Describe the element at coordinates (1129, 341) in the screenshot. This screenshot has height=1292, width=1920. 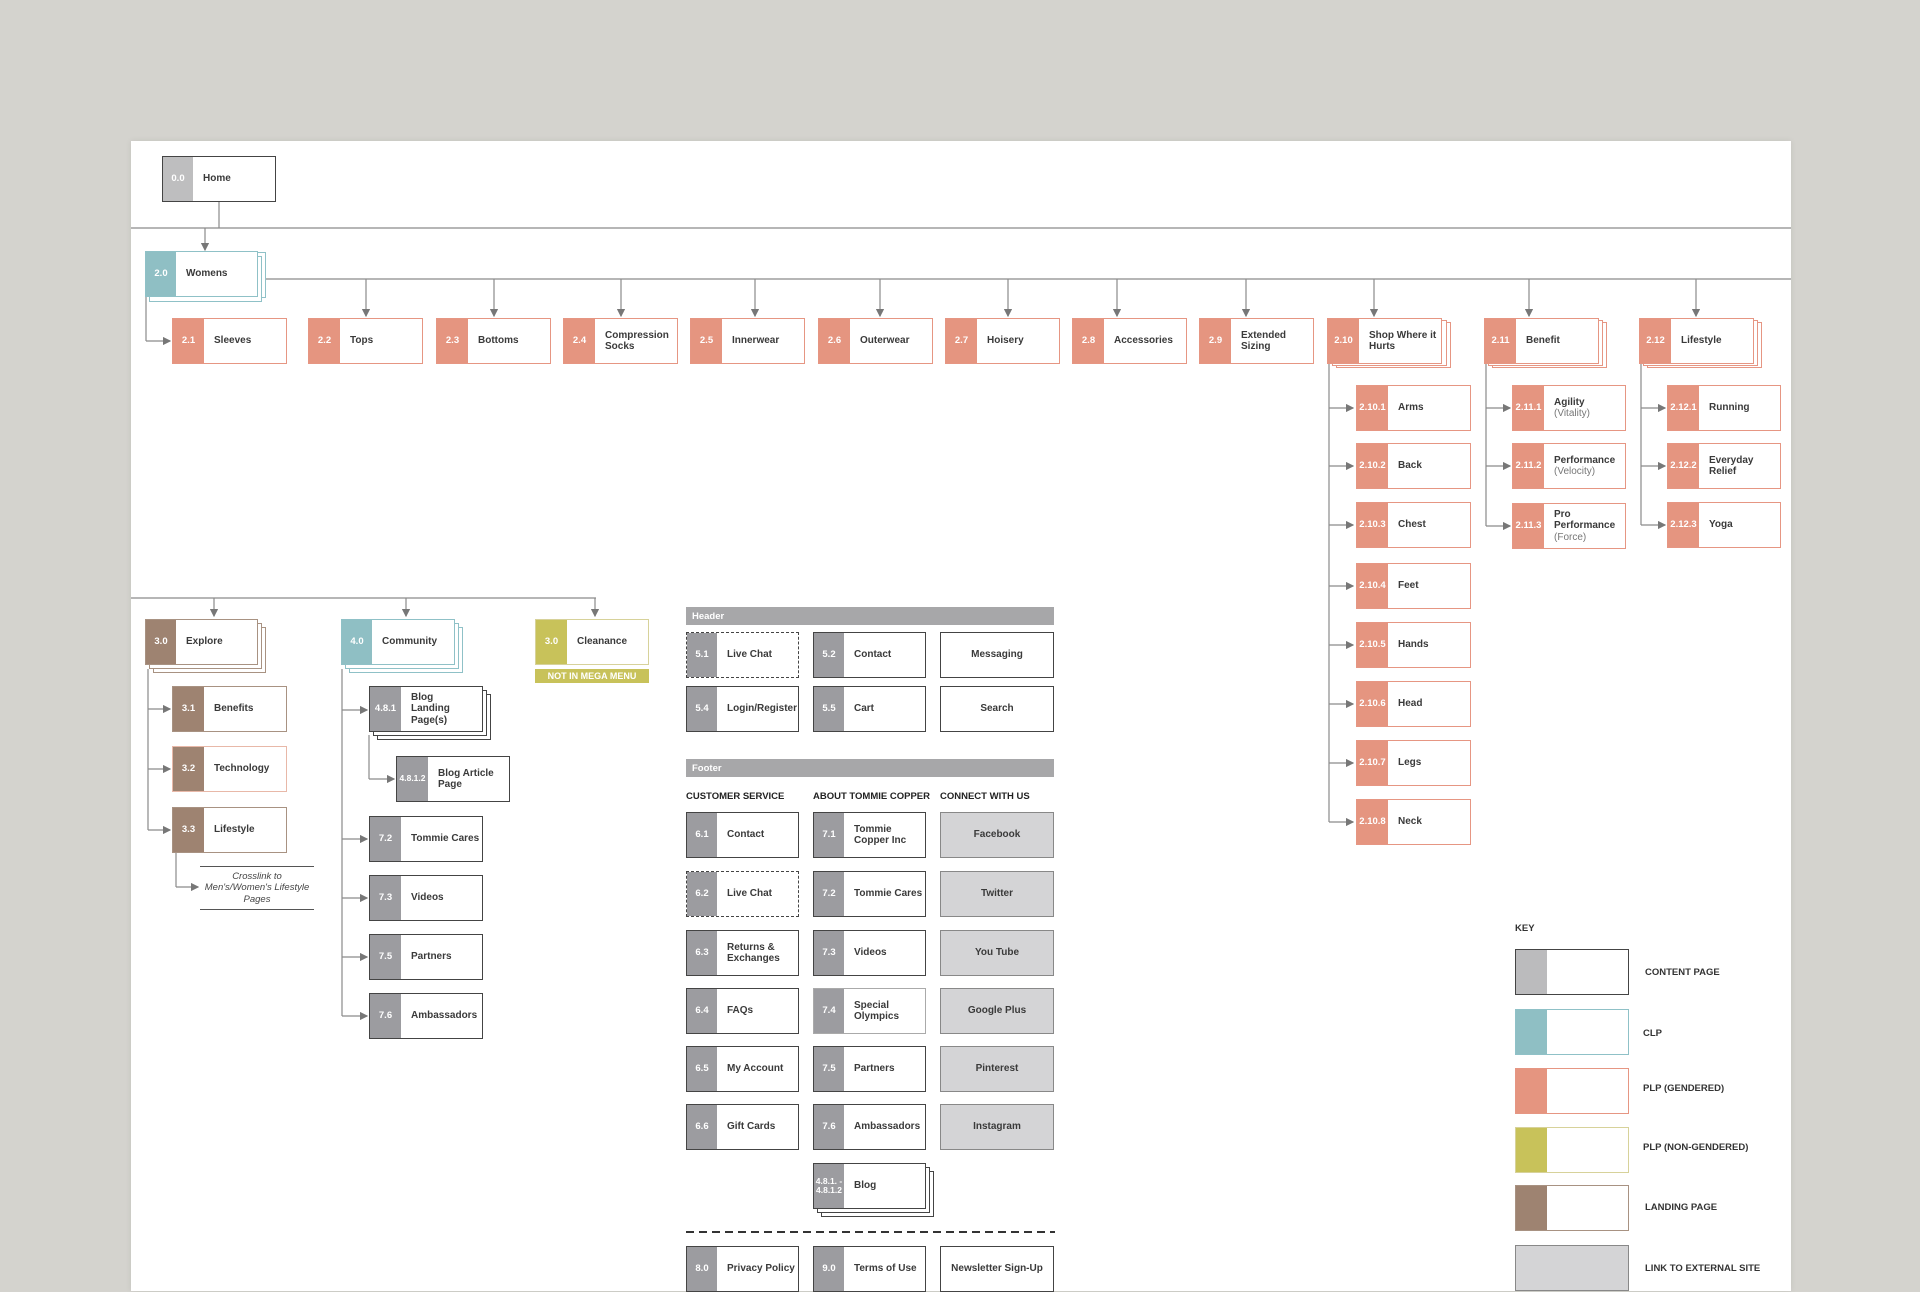
I see `node-accessories: 2.8 Accessories` at that location.